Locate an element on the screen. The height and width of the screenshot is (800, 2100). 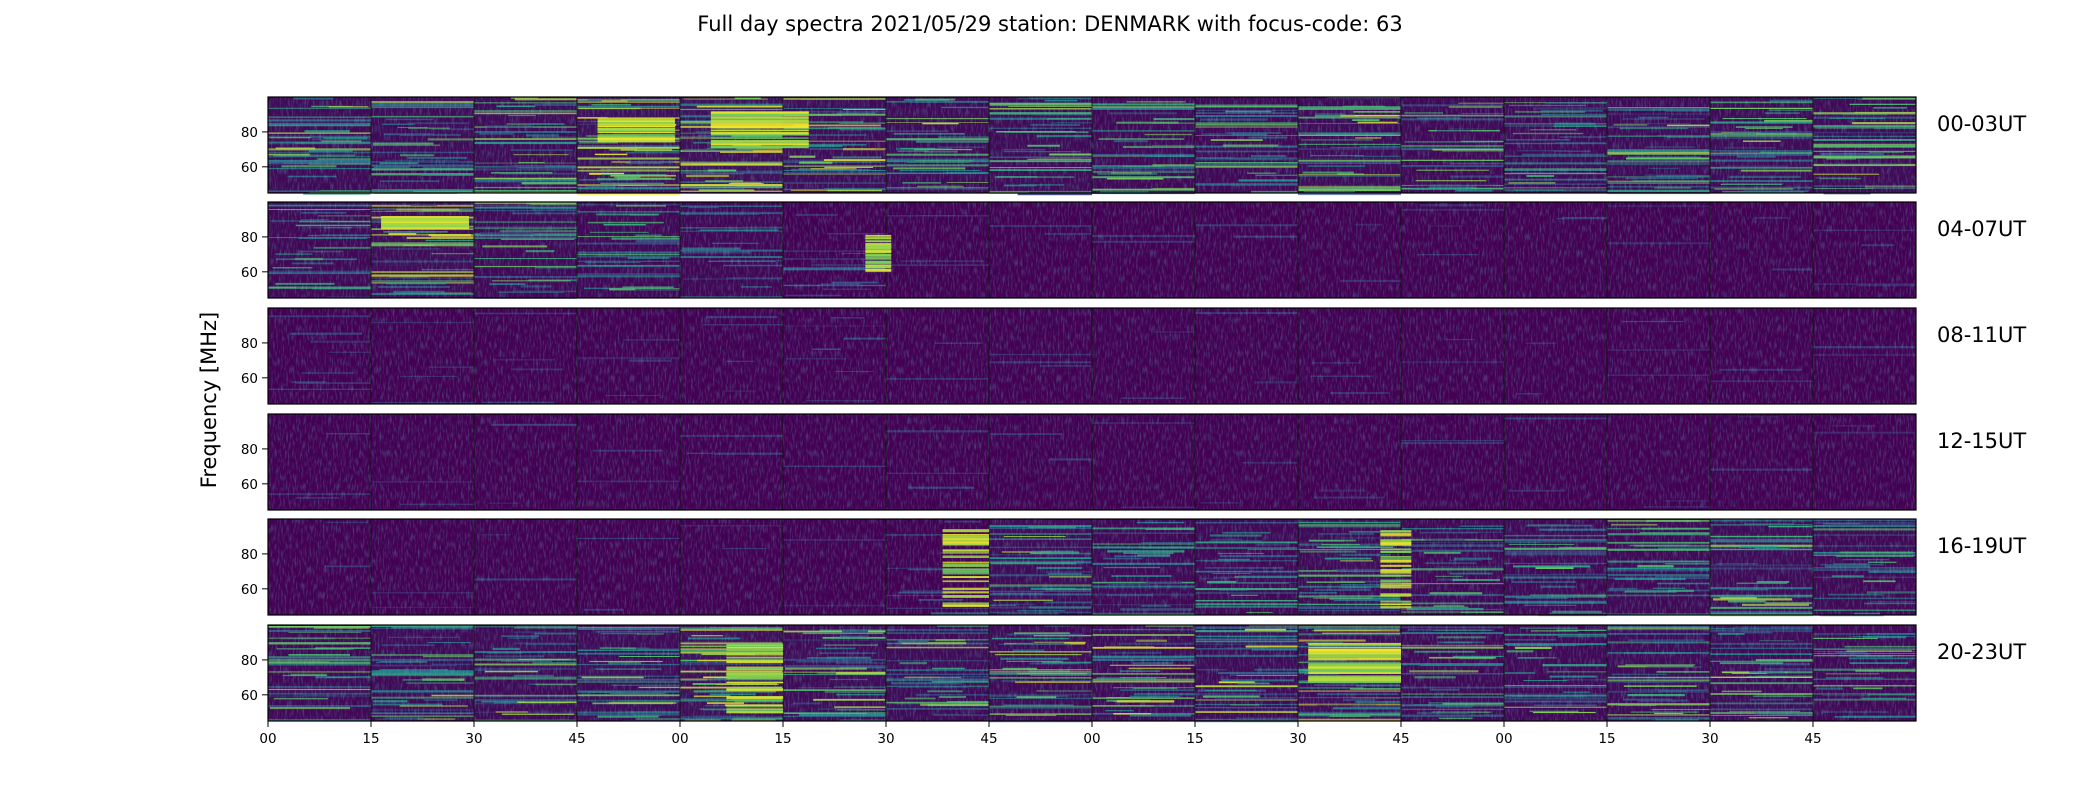
row-time-label: 12-15UT is located at coordinates (1981, 441).